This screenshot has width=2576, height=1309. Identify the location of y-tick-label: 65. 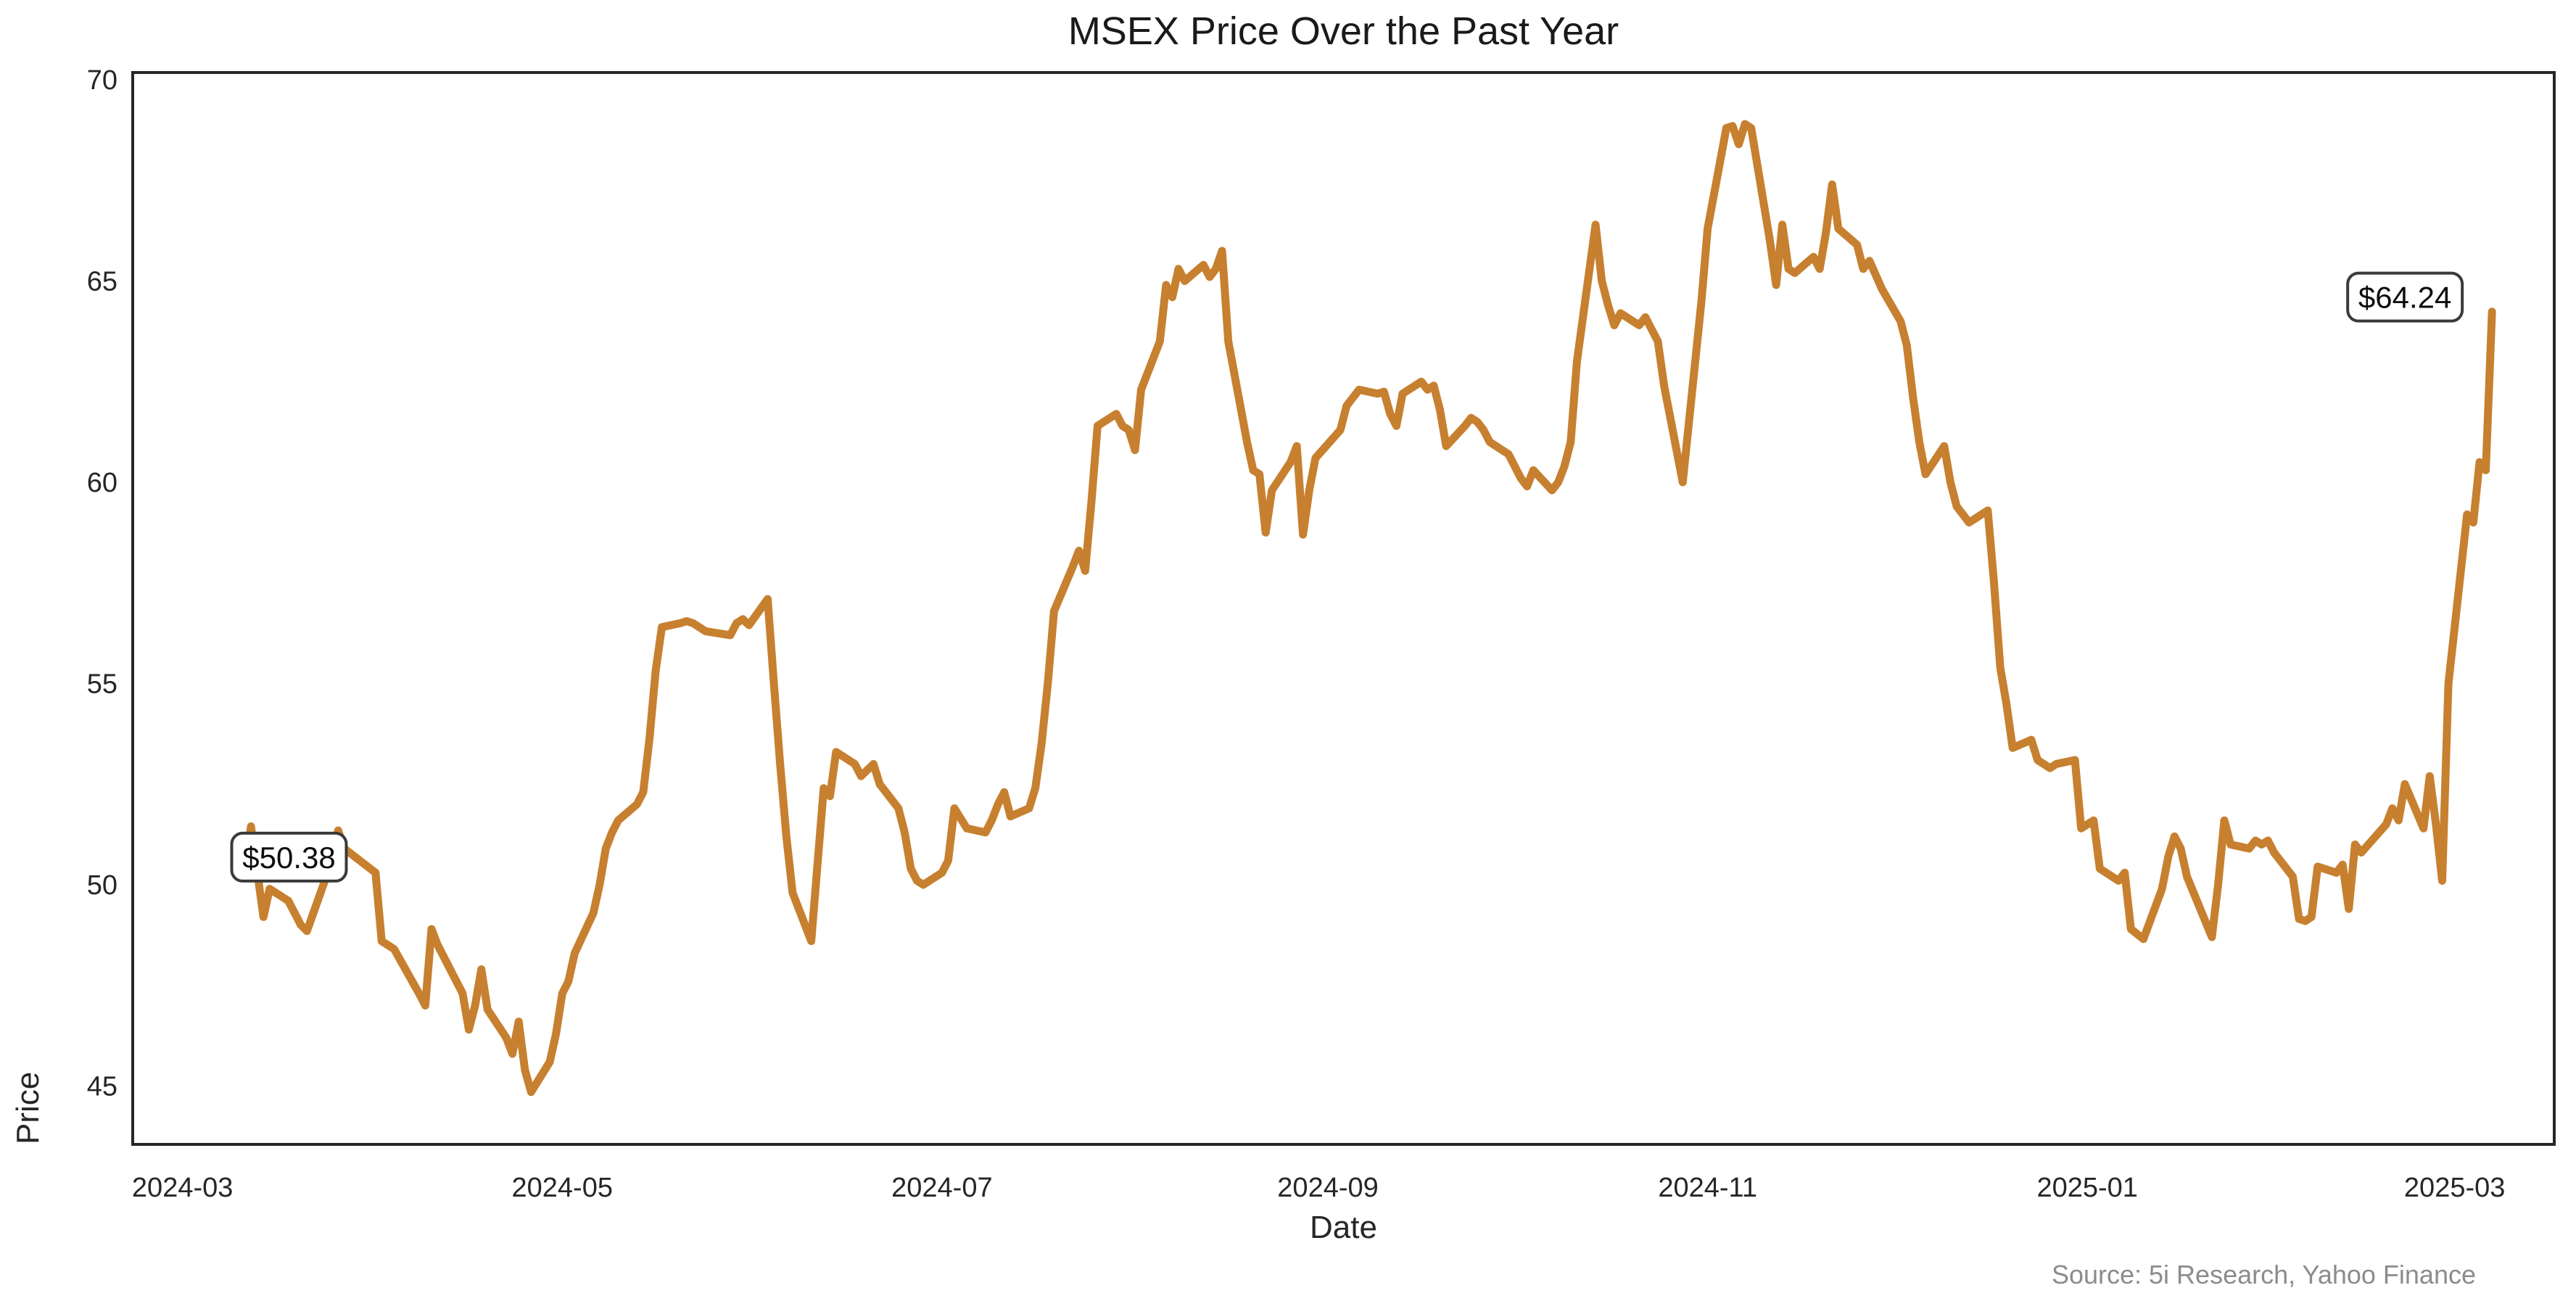
(102, 281).